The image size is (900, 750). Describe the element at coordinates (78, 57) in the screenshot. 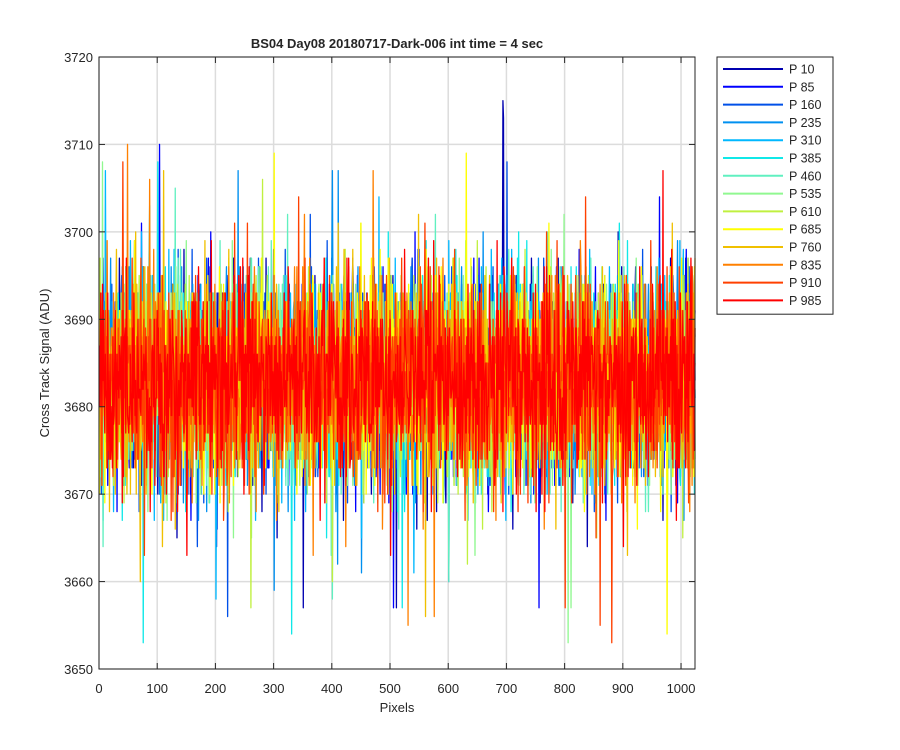

I see `y-tick-label: 3720` at that location.